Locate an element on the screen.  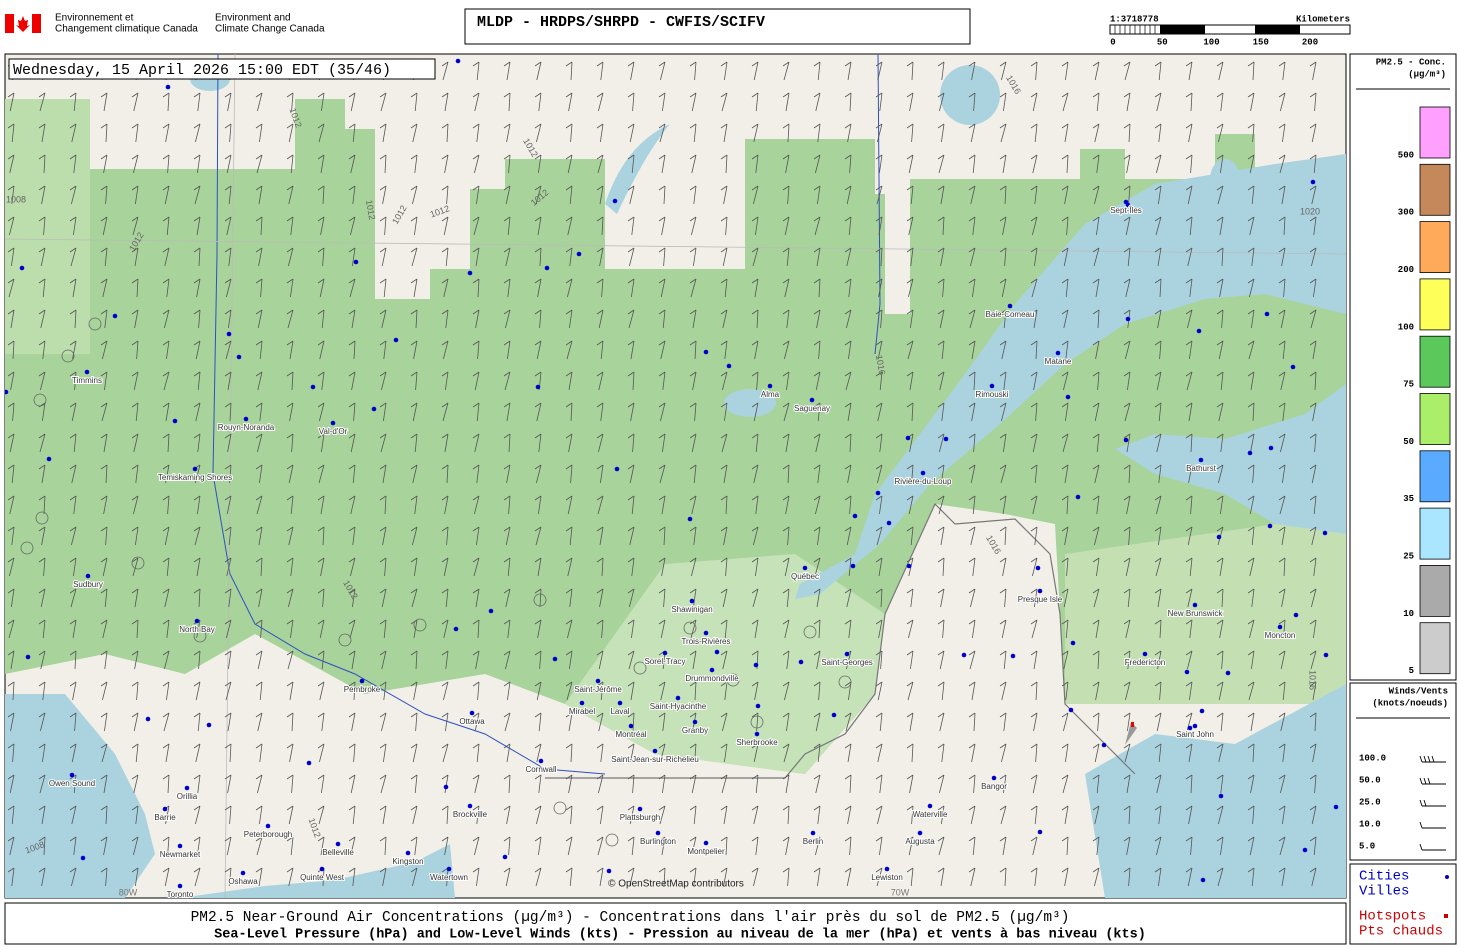
city-label: Mirabel is located at coordinates (582, 711).